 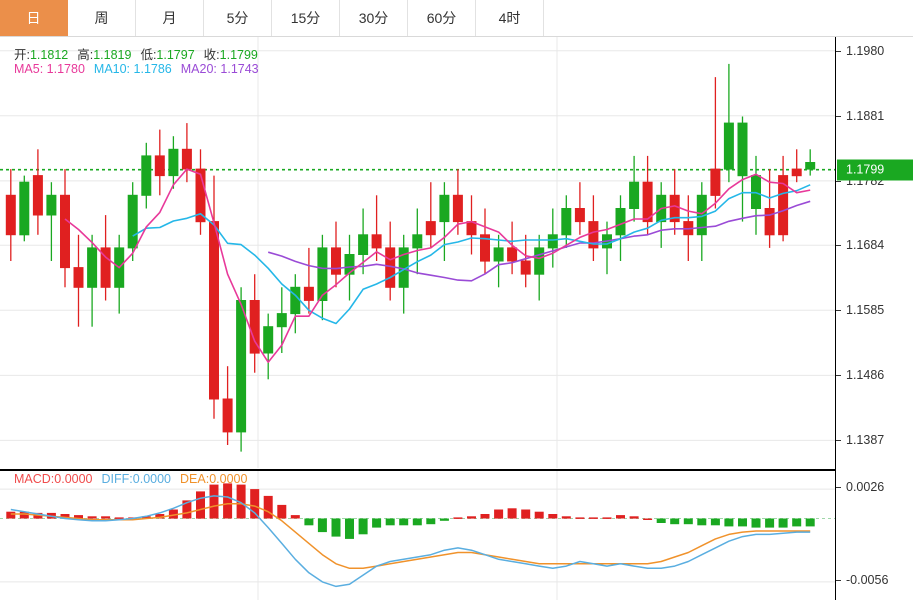 What do you see at coordinates (136, 53) in the screenshot?
I see `ohlc-legend: 开:1.1812 高:1.1819 低:1.1797 收:1.1799` at bounding box center [136, 53].